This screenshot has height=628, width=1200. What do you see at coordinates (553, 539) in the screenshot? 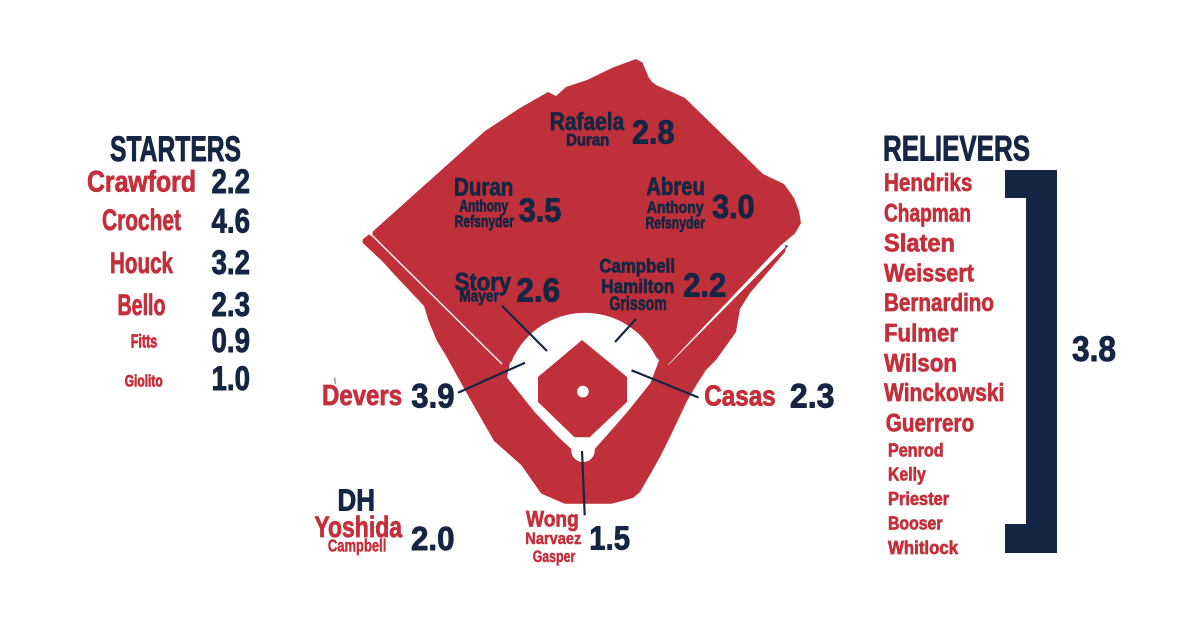
I see `svg-text: Narvaez` at bounding box center [553, 539].